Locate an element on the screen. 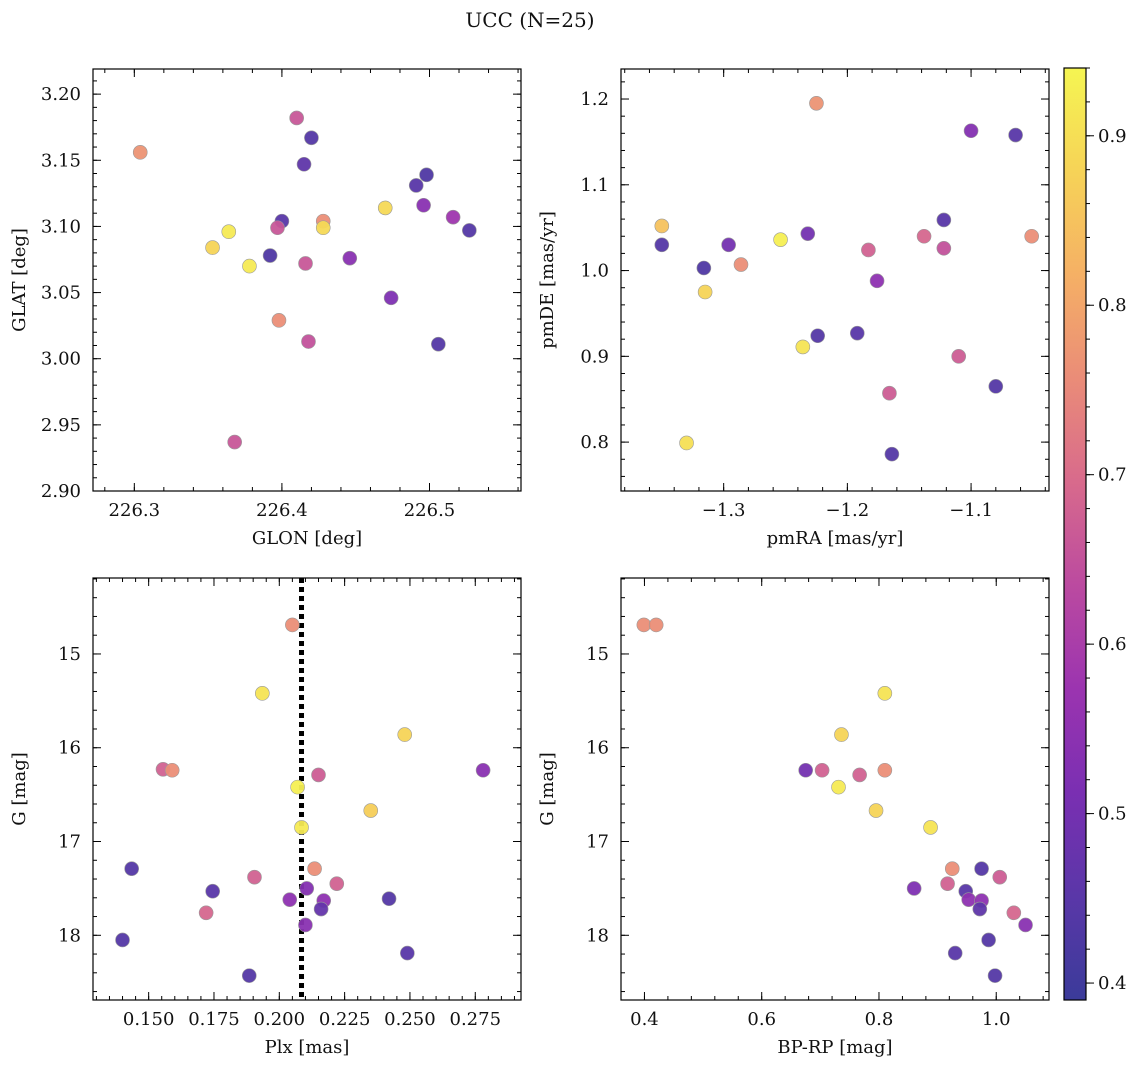 The width and height of the screenshot is (1136, 1068). y-tick-label: 1.0 is located at coordinates (594, 271).